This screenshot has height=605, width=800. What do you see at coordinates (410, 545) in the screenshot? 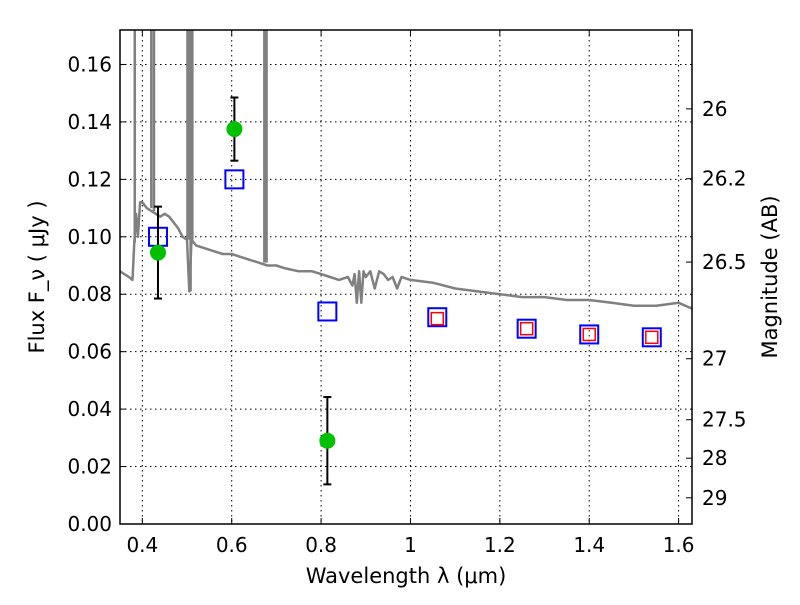
I see `x-tick-label: 1` at bounding box center [410, 545].